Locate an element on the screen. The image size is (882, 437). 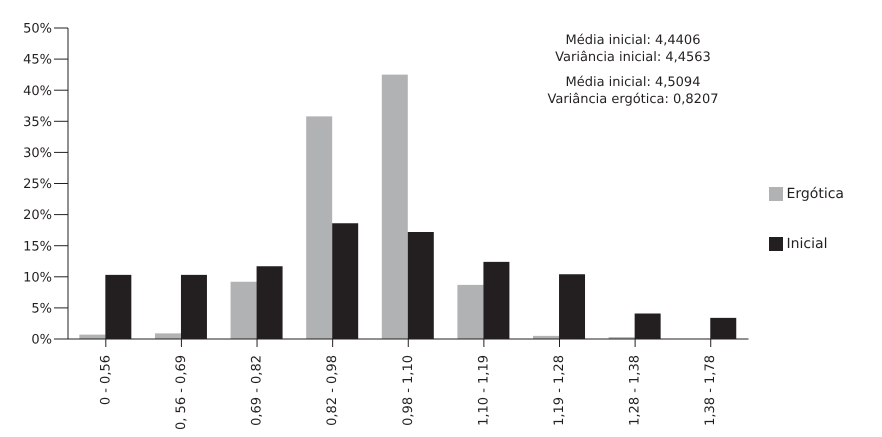
annotation: Média inicial: 4,5094 is located at coordinates (633, 82).